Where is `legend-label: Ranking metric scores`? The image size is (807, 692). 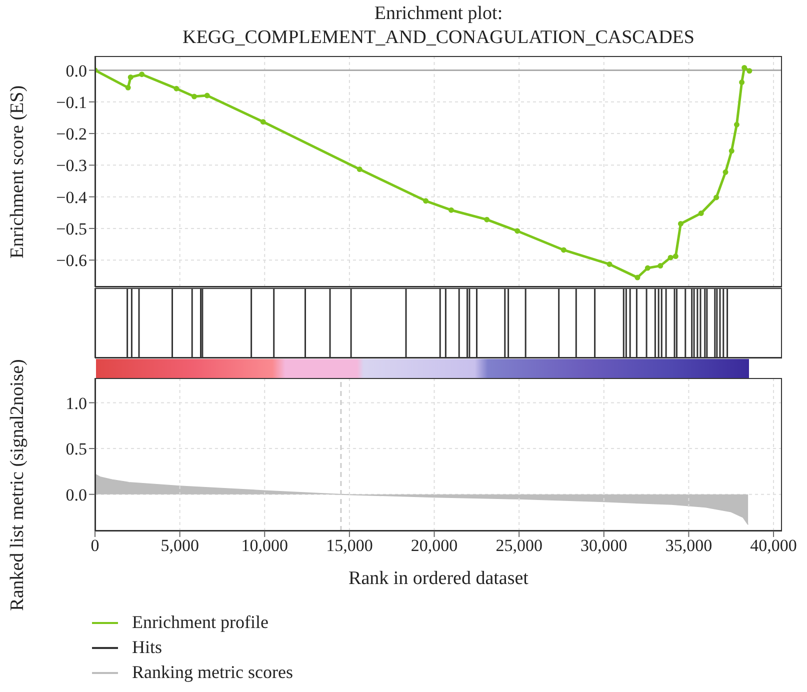
legend-label: Ranking metric scores is located at coordinates (212, 672).